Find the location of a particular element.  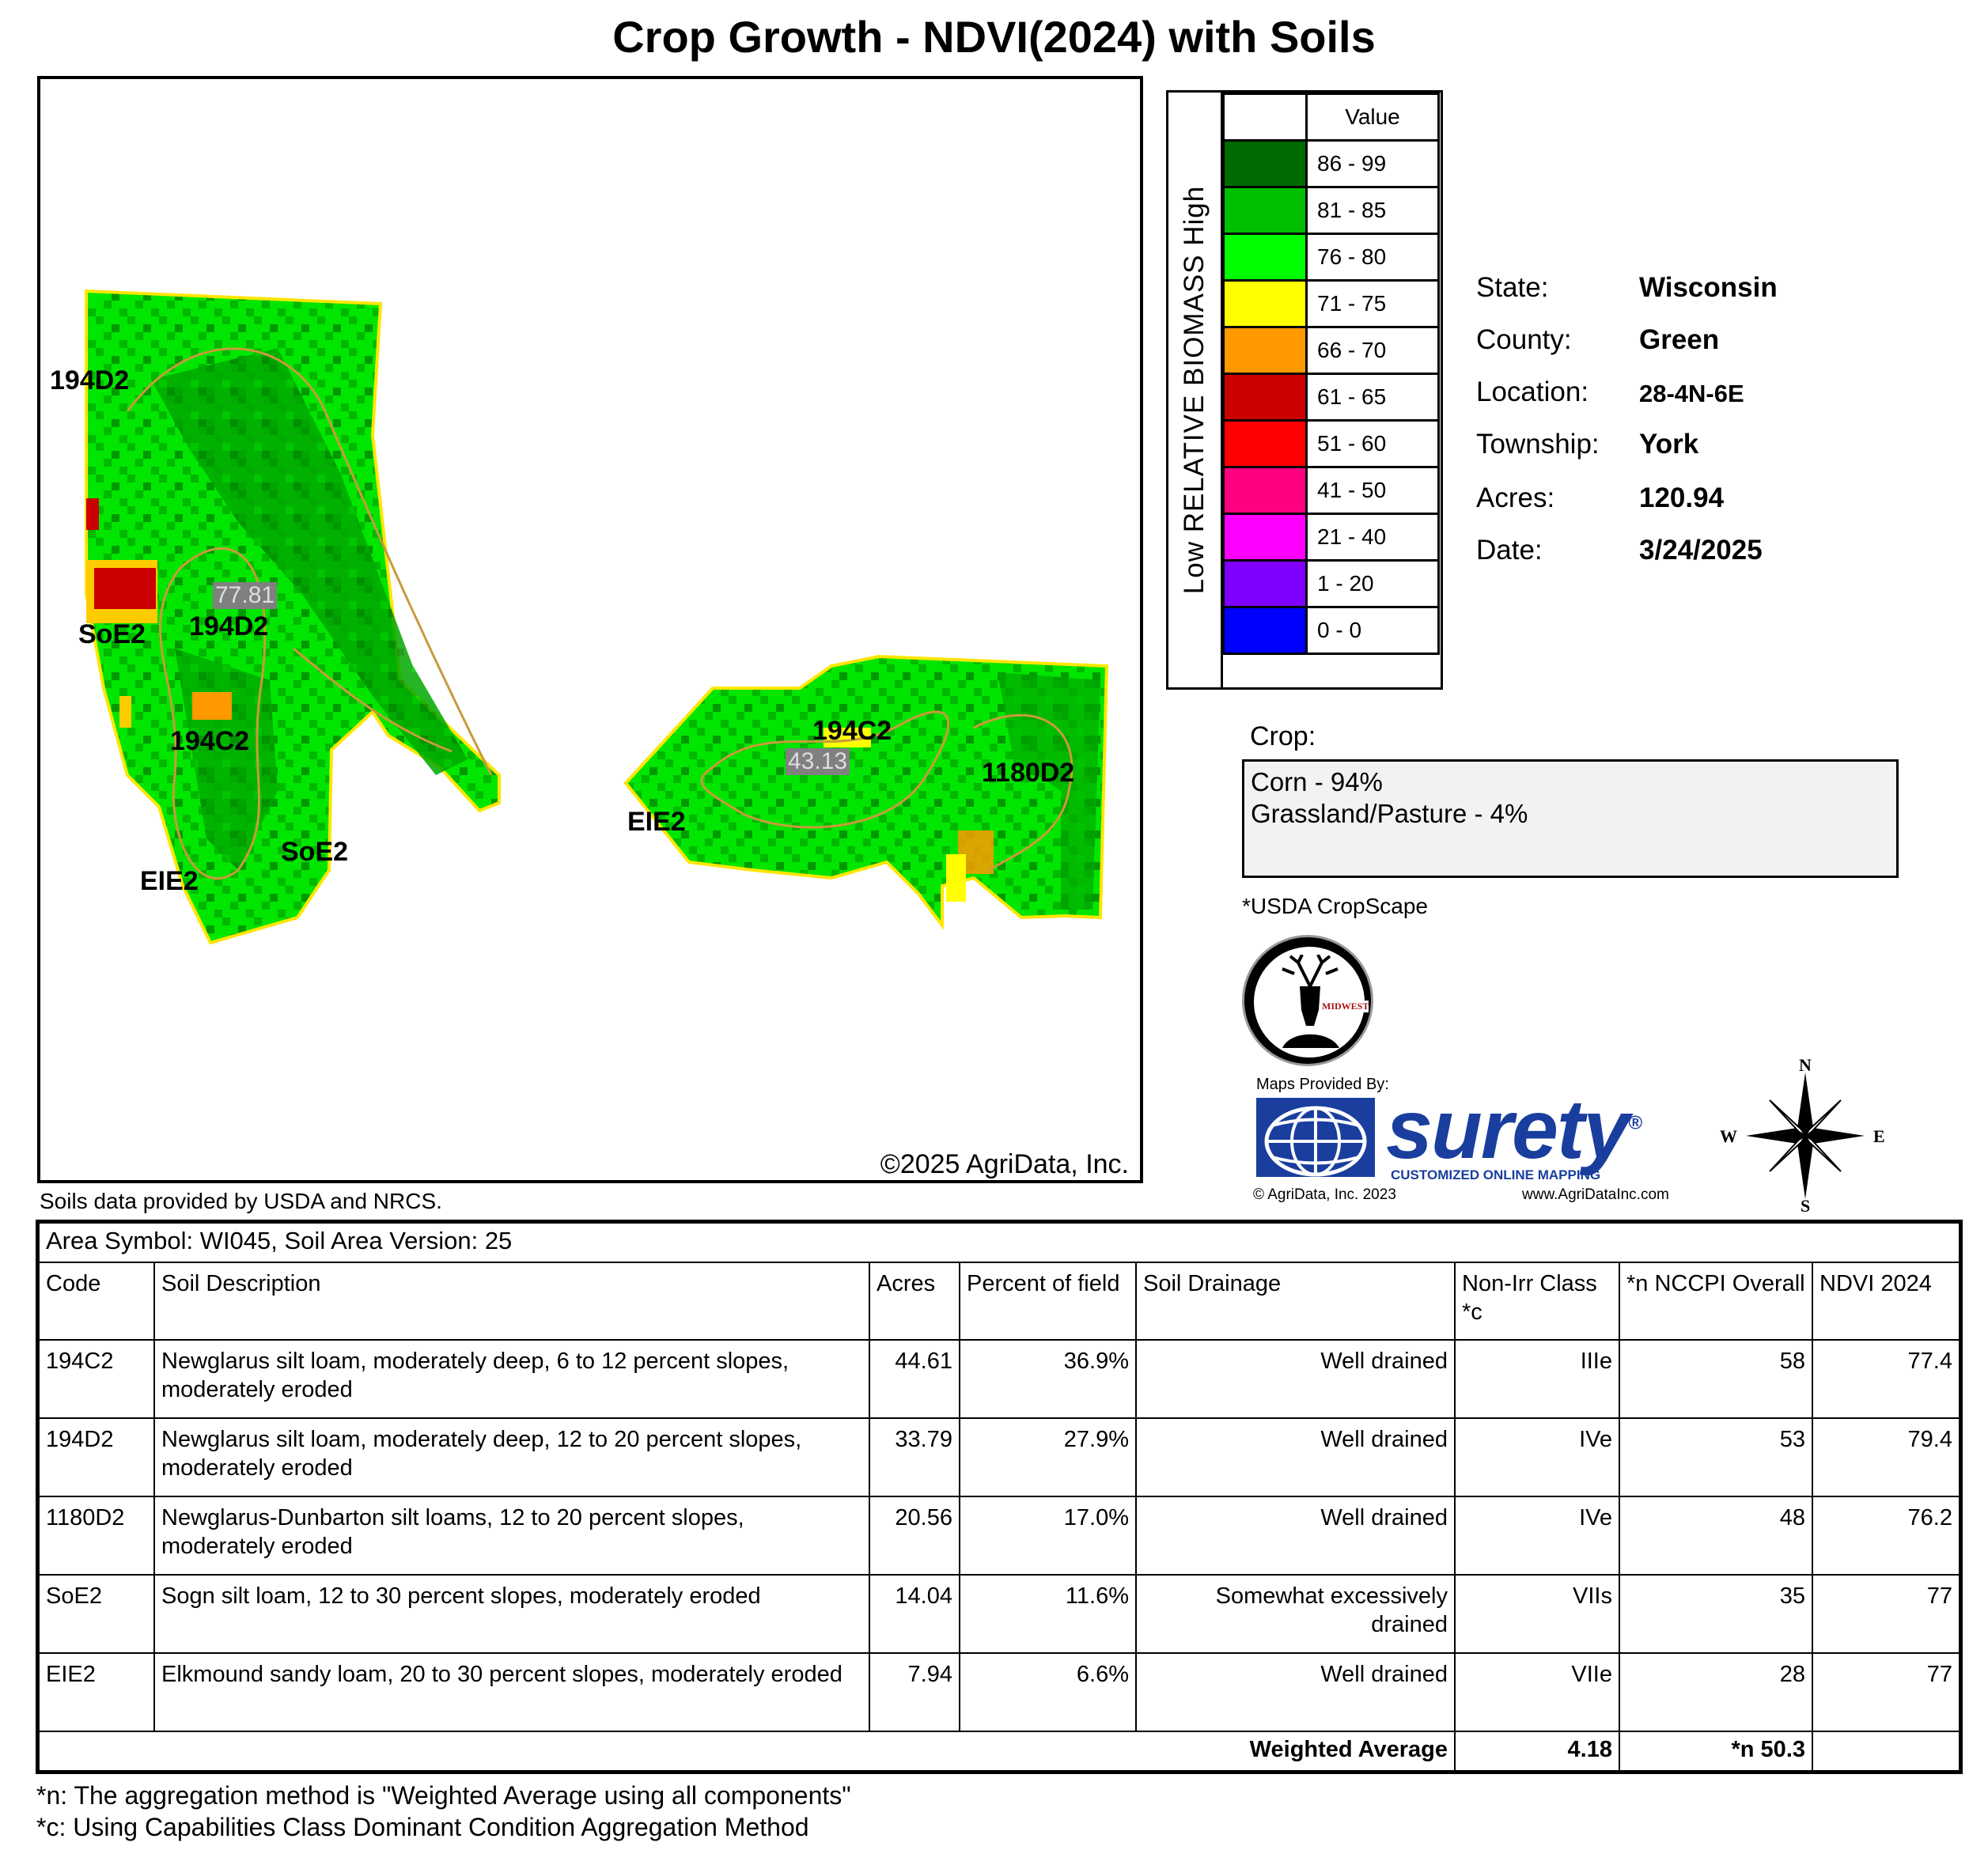

legend-class-label: 41 - 50 is located at coordinates (1372, 490).